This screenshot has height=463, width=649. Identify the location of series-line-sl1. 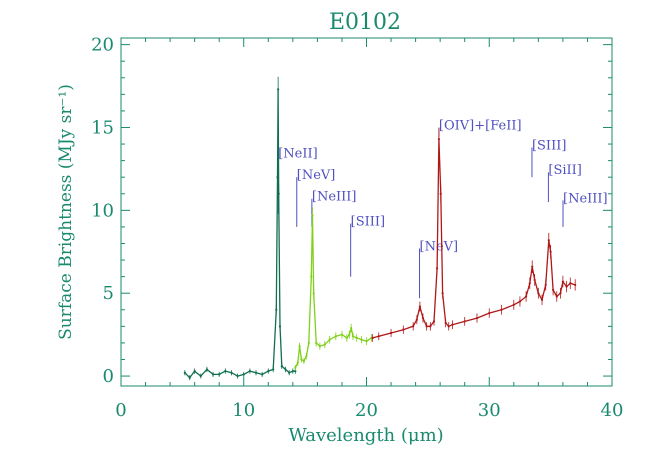
(333, 291).